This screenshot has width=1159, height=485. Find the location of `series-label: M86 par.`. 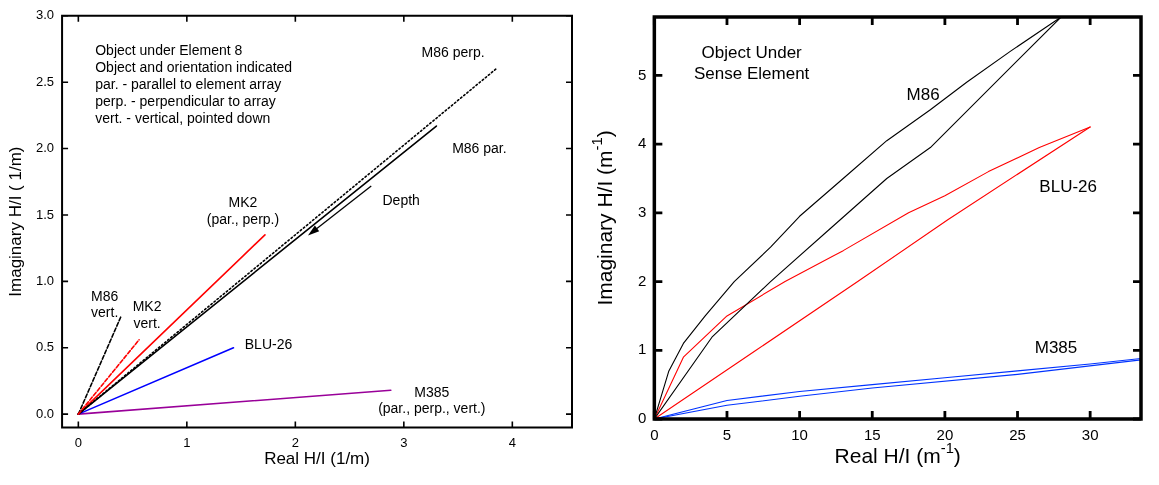

series-label: M86 par. is located at coordinates (479, 147).